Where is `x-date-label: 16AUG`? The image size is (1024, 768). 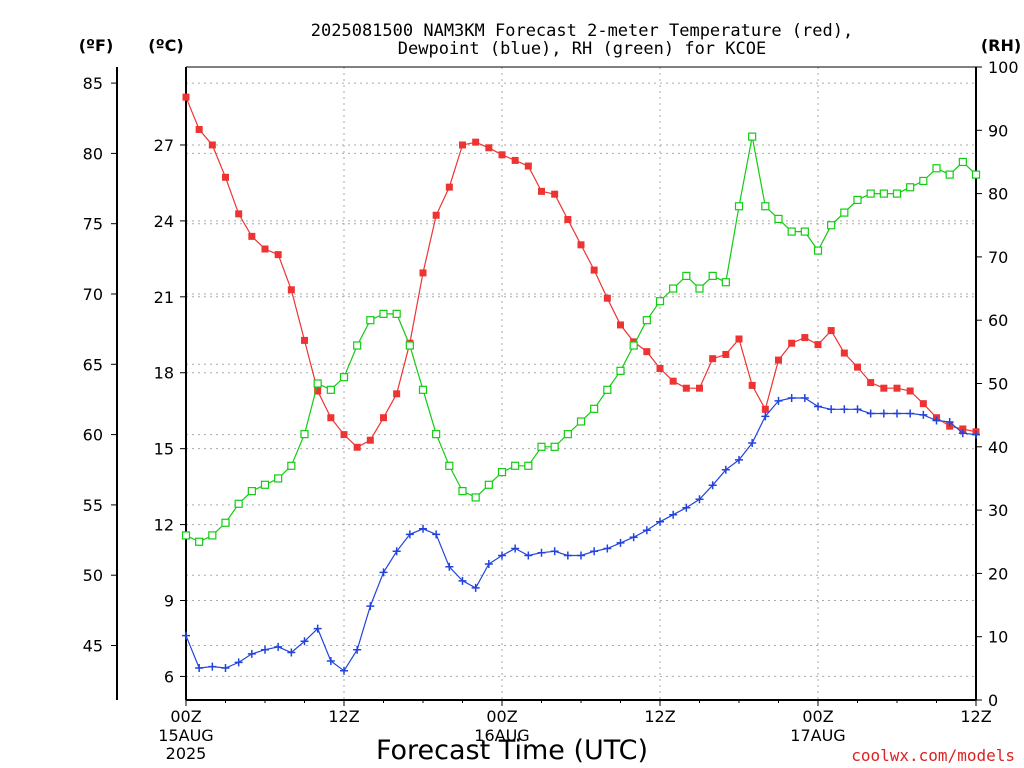 x-date-label: 16AUG is located at coordinates (501, 735).